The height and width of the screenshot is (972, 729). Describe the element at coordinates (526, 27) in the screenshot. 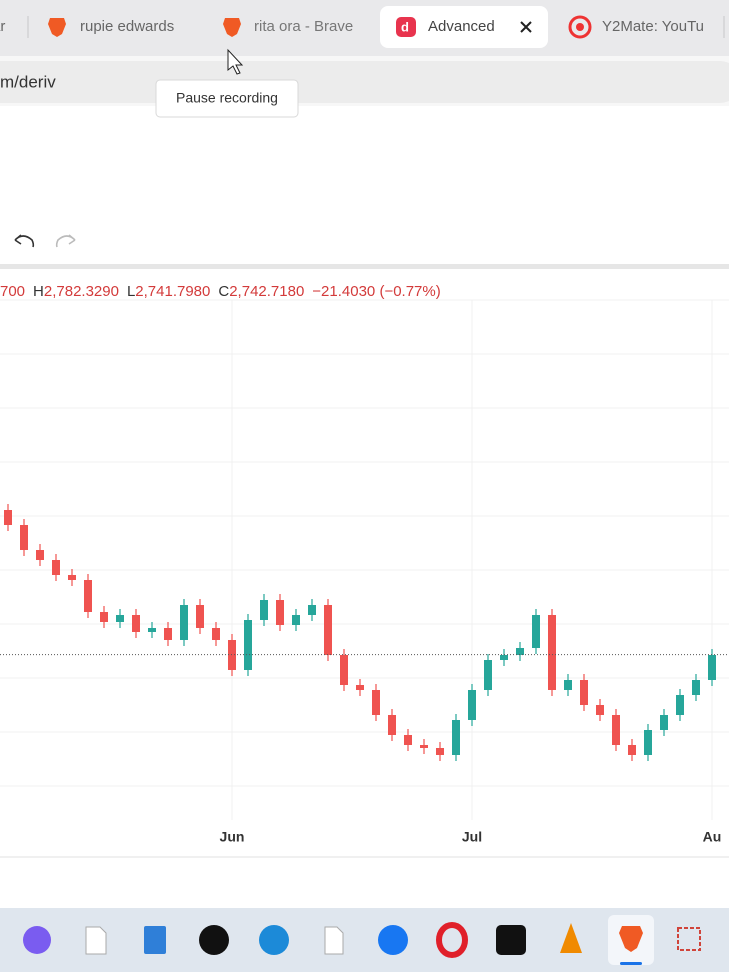

I see `tab-close` at that location.